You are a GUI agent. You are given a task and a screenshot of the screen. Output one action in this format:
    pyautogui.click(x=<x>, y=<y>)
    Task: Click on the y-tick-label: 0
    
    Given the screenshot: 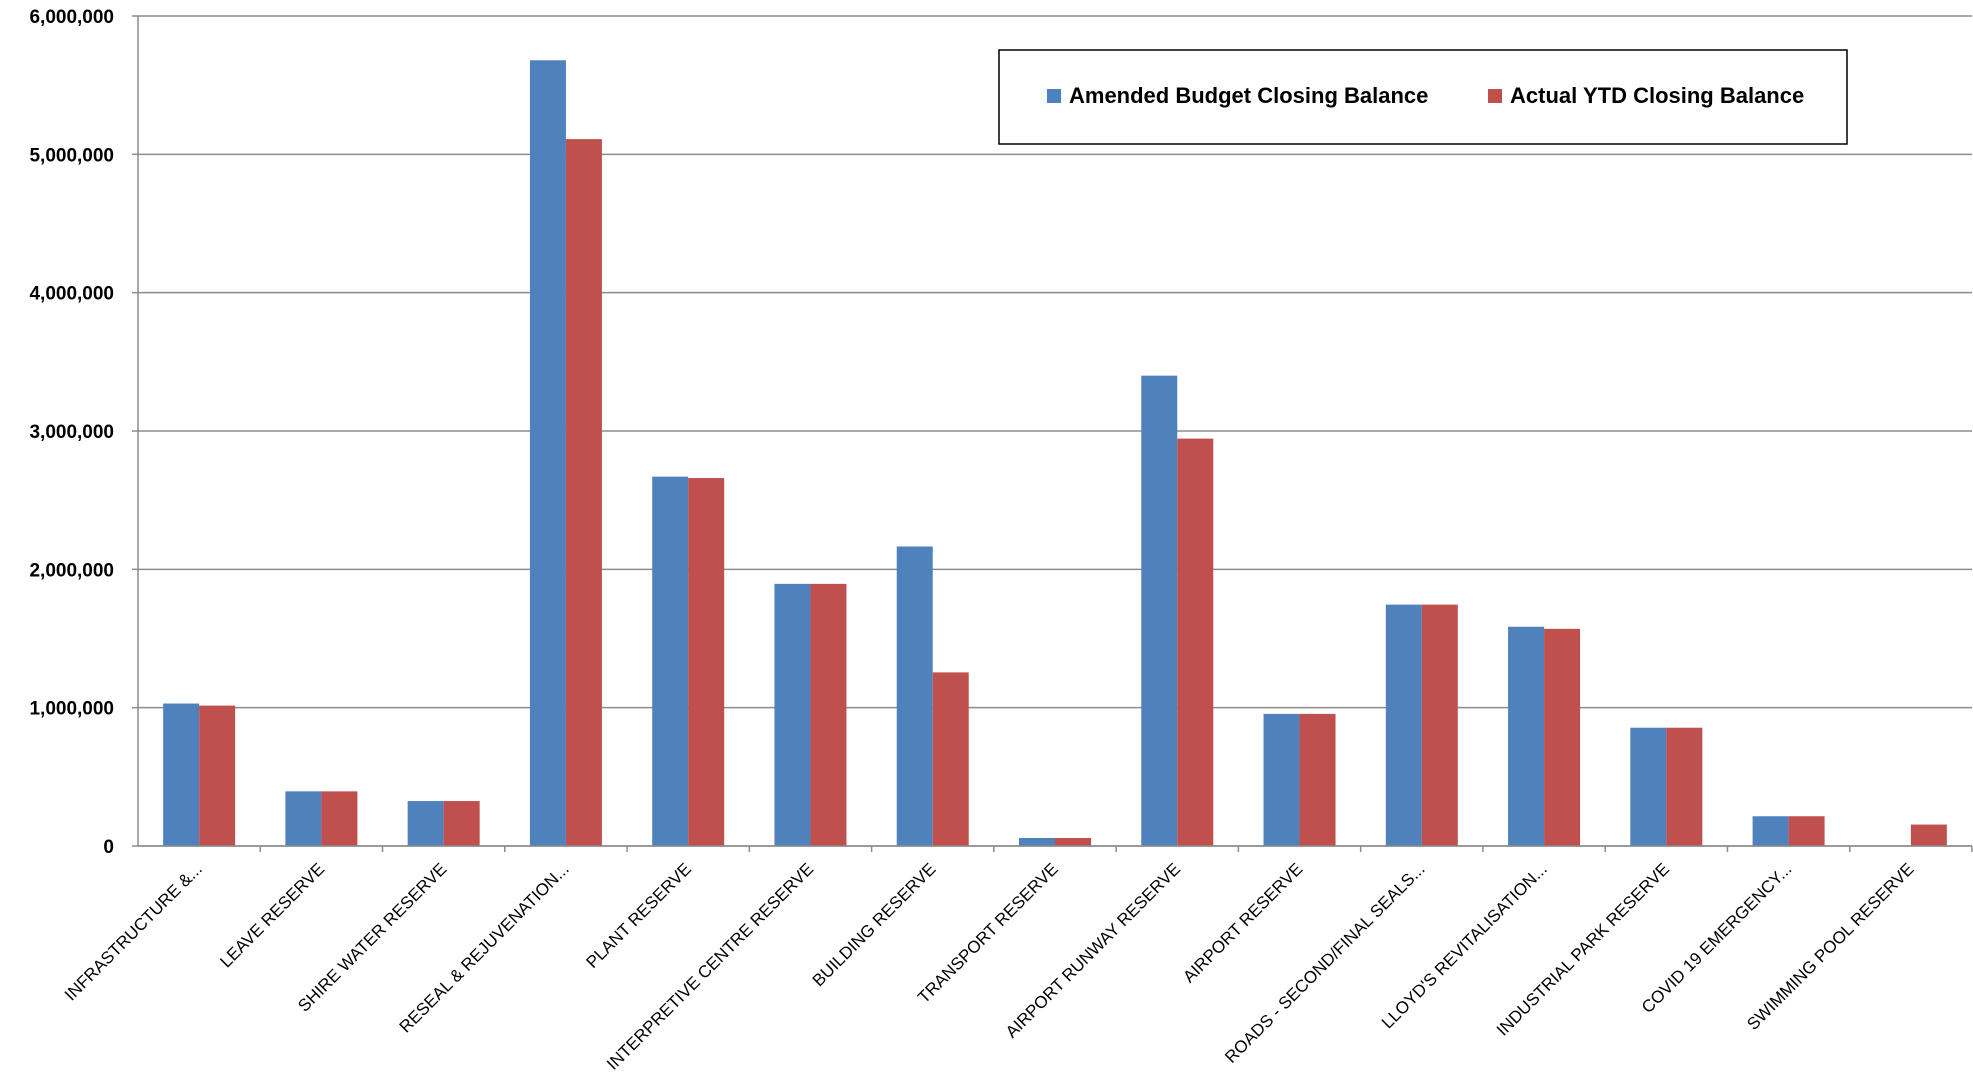 What is the action you would take?
    pyautogui.click(x=108, y=847)
    